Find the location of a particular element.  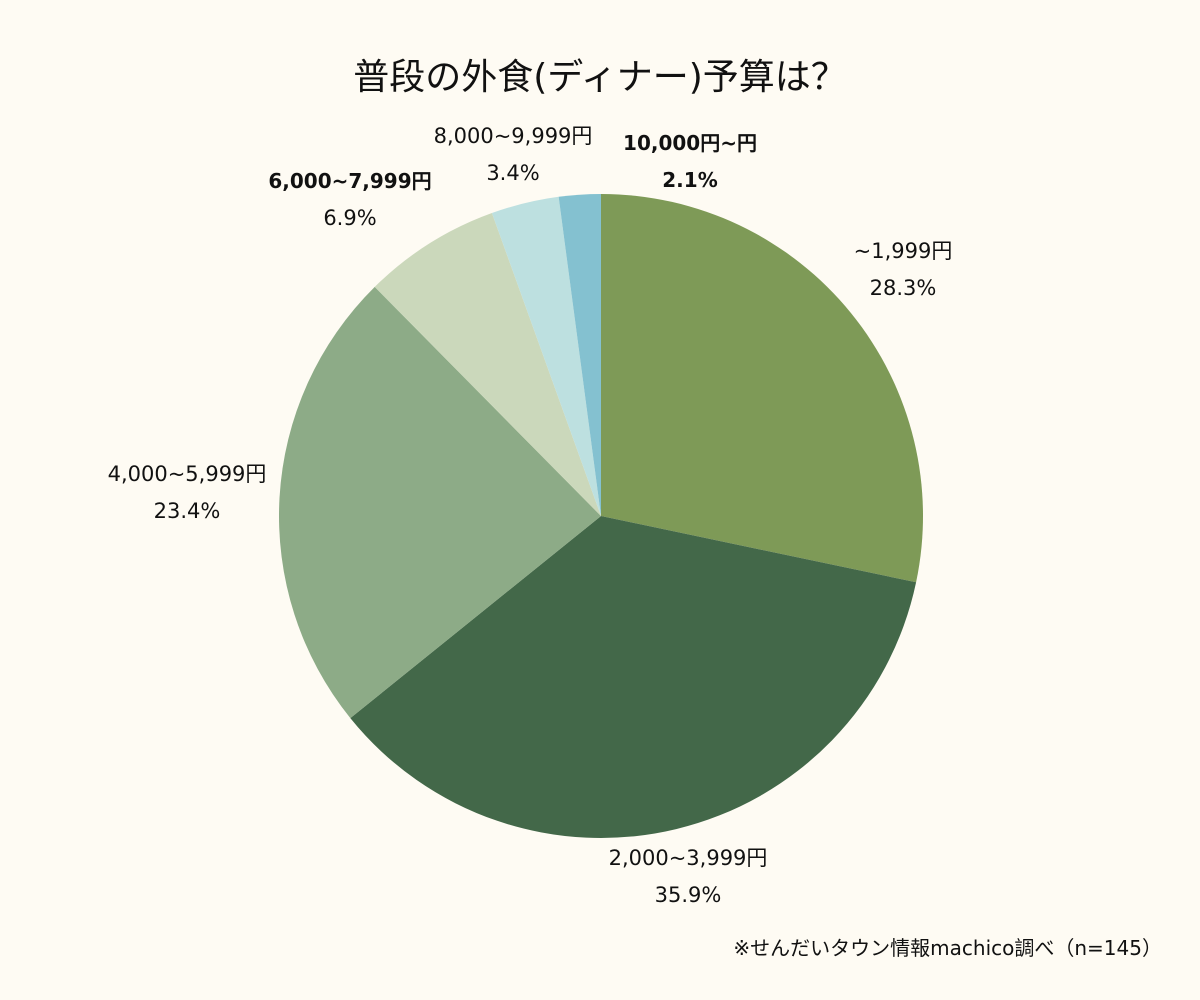

slice-label-2: 4,000~5,999円 23.4% is located at coordinates (187, 492).